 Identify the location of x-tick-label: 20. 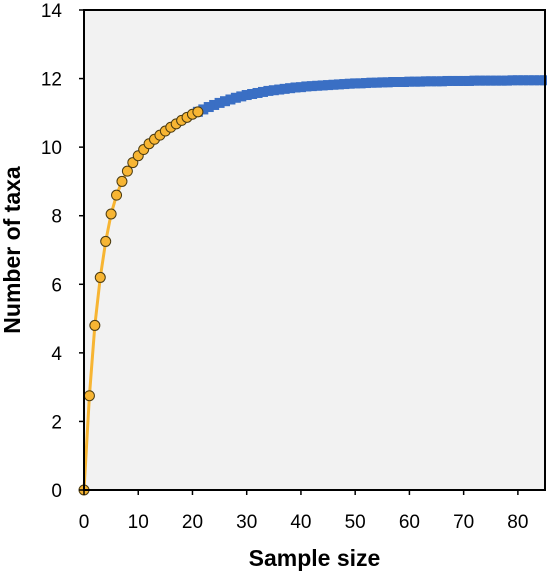
(192, 522).